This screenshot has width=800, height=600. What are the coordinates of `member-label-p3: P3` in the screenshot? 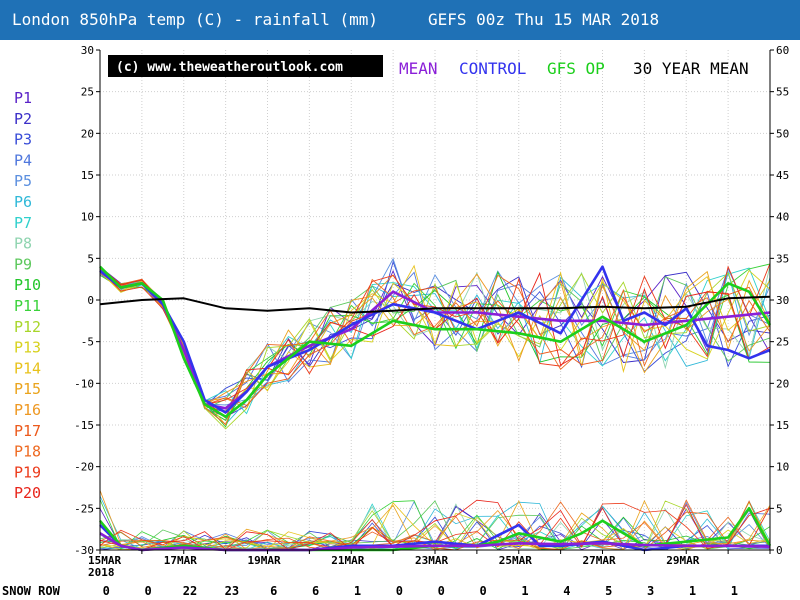 It's located at (23, 140).